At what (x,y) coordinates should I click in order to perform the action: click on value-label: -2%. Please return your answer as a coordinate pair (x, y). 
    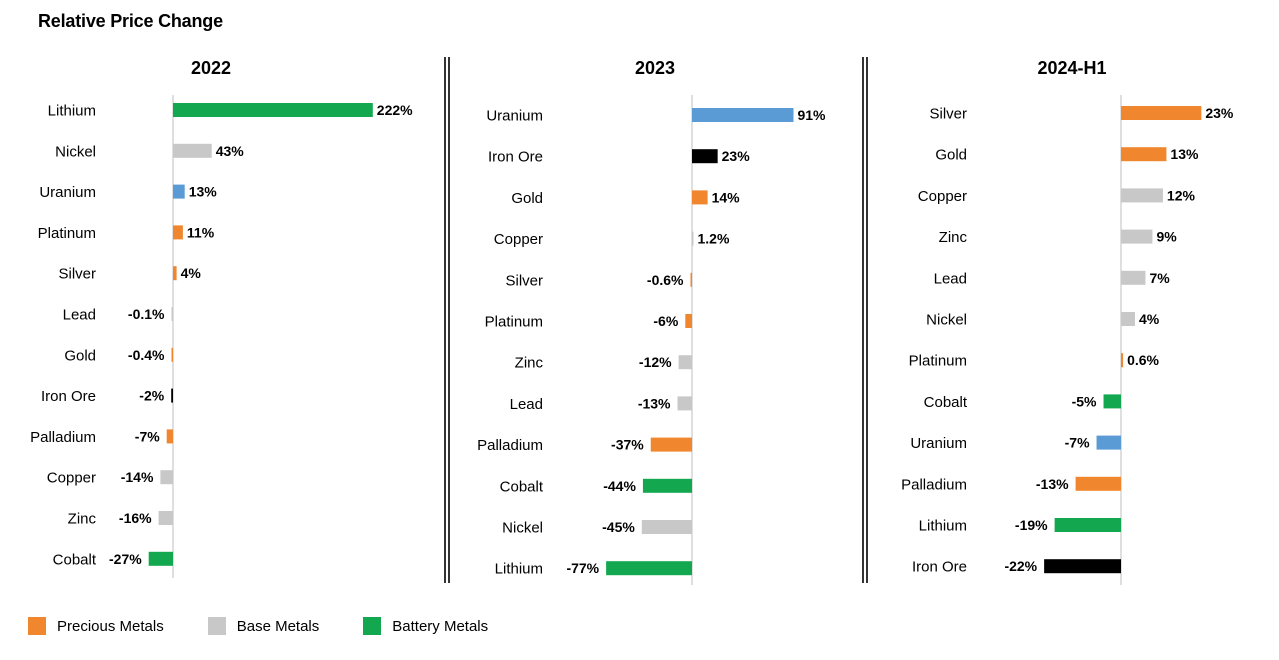
    Looking at the image, I should click on (151, 396).